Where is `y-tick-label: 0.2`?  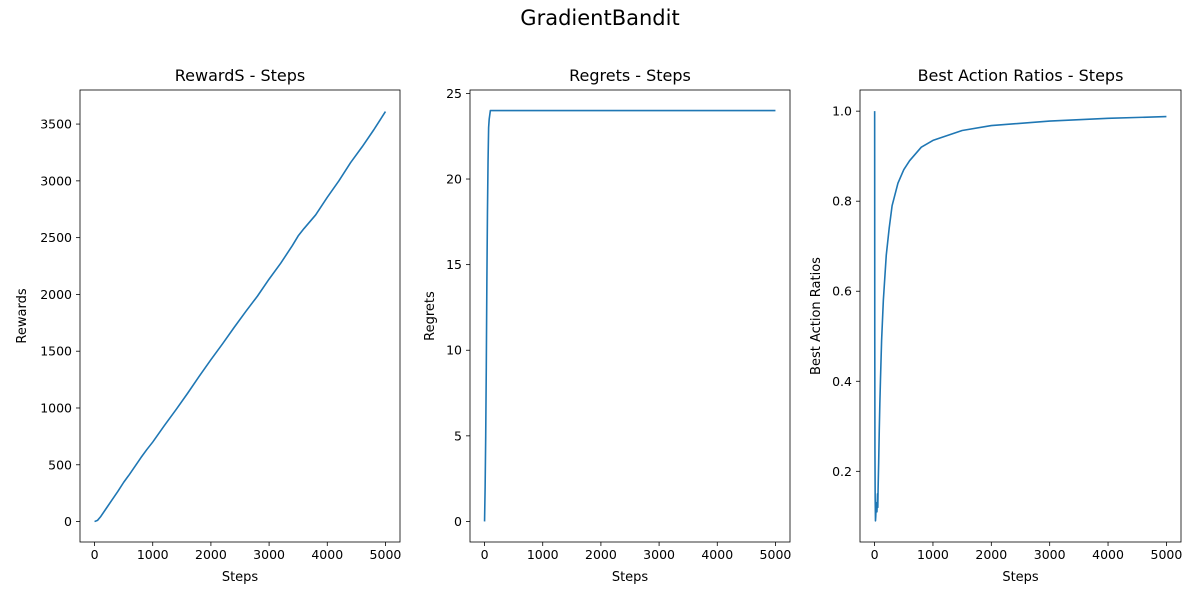 y-tick-label: 0.2 is located at coordinates (842, 471).